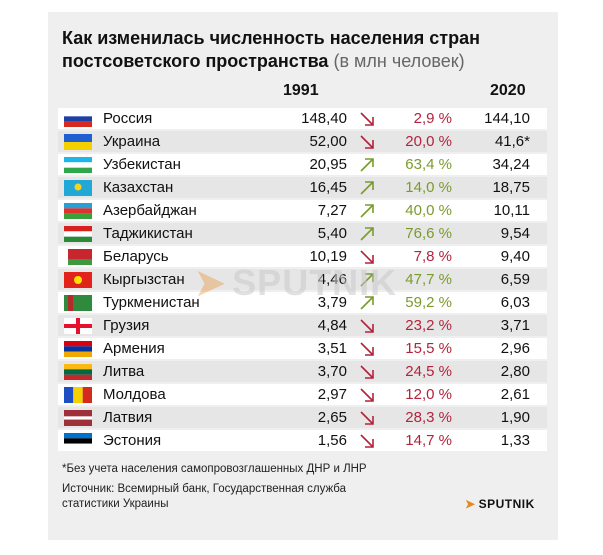  What do you see at coordinates (511, 164) in the screenshot?
I see `value-2020: 34,24` at bounding box center [511, 164].